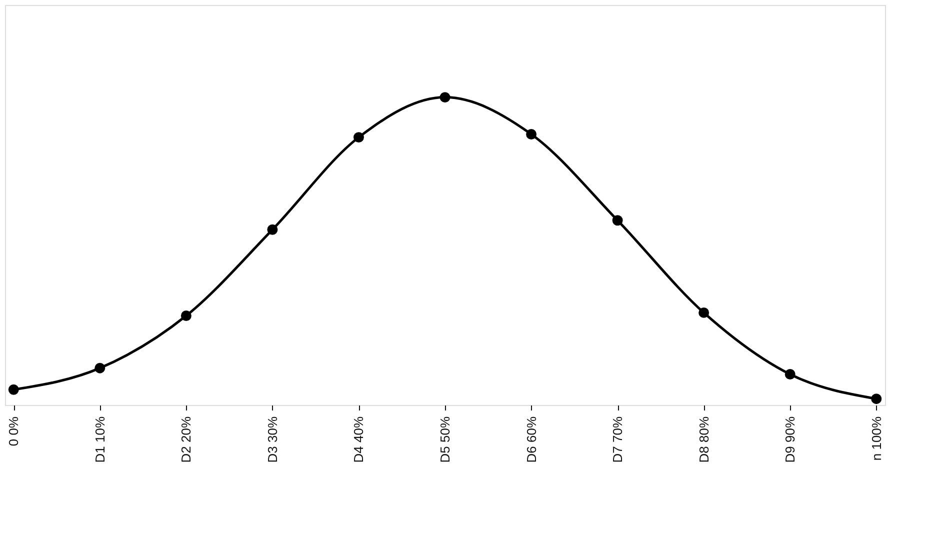  I want to click on x-tick-label: D2 20%, so click(186, 439).